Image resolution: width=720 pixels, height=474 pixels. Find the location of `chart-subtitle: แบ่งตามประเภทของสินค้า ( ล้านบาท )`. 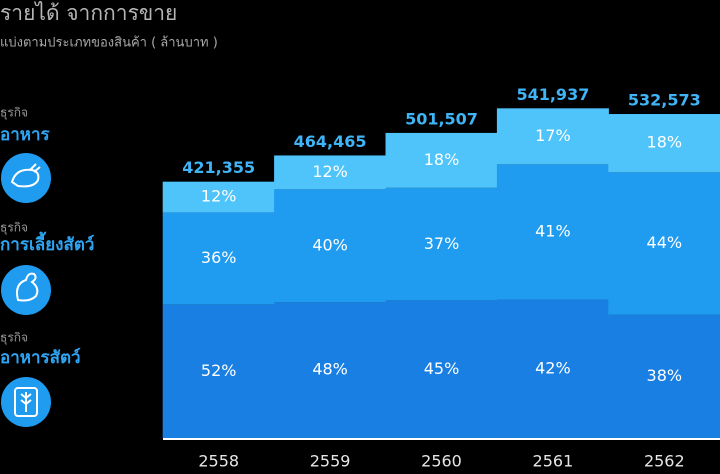

chart-subtitle: แบ่งตามประเภทของสินค้า ( ล้านบาท ) is located at coordinates (109, 43).